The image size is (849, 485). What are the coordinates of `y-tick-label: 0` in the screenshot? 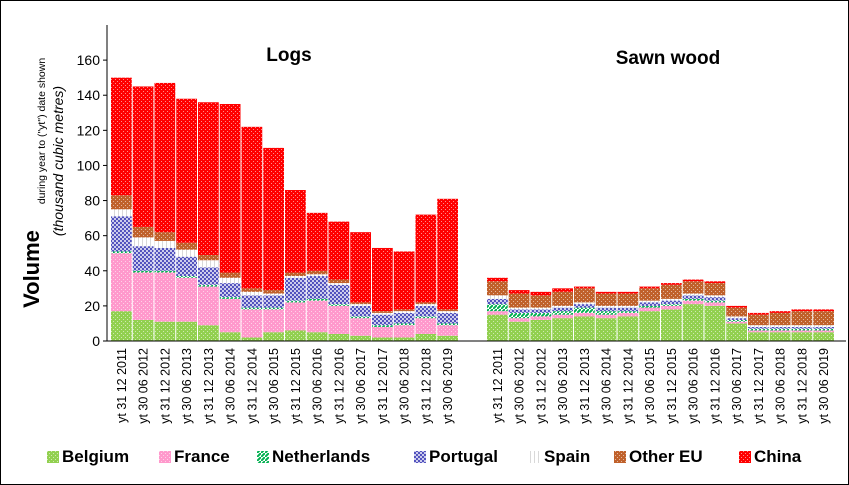 It's located at (96, 341).